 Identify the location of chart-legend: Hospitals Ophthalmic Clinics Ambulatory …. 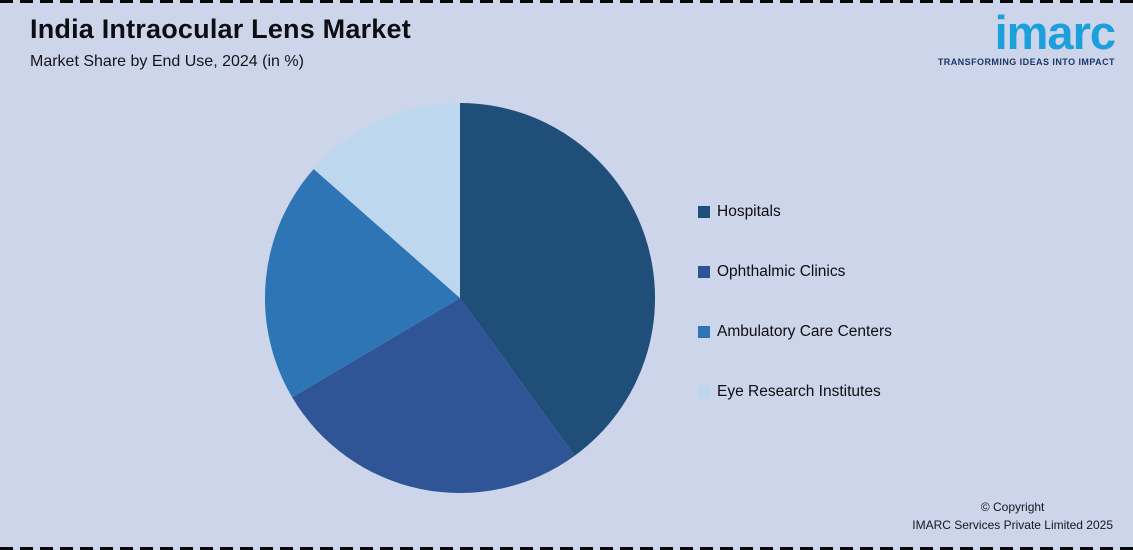
(795, 323).